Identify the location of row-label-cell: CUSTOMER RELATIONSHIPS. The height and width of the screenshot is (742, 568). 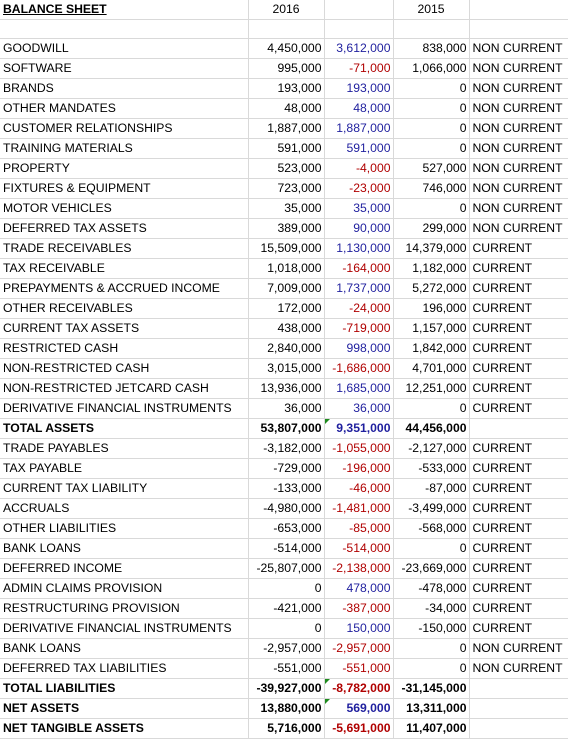
(124, 128).